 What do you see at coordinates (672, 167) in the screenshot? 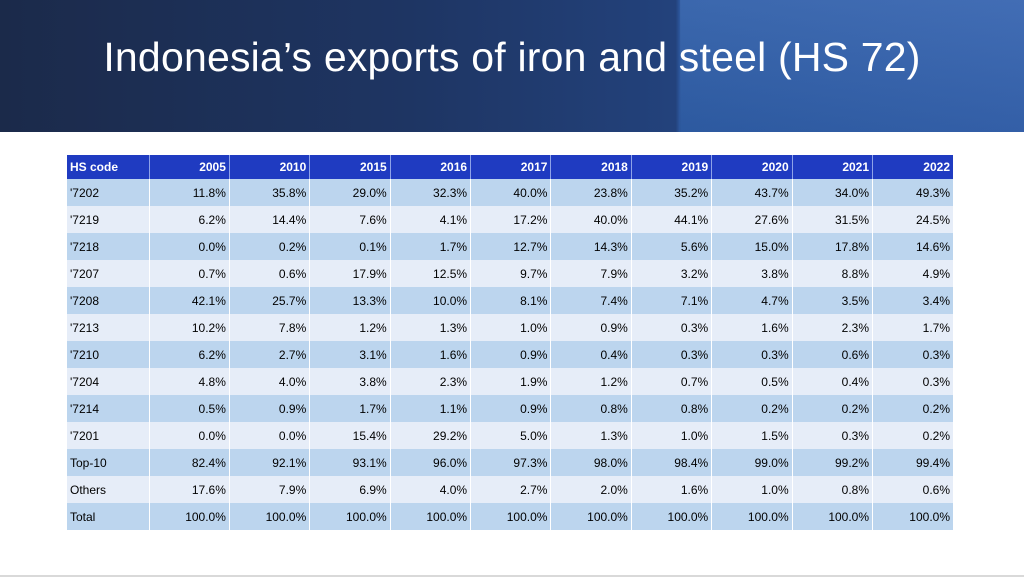
I see `header-year: 2019` at bounding box center [672, 167].